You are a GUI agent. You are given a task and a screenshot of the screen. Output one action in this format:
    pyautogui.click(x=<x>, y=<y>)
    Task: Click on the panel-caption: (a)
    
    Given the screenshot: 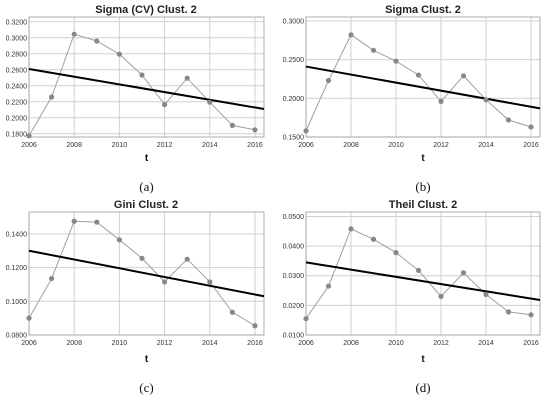 What is the action you would take?
    pyautogui.click(x=146, y=186)
    